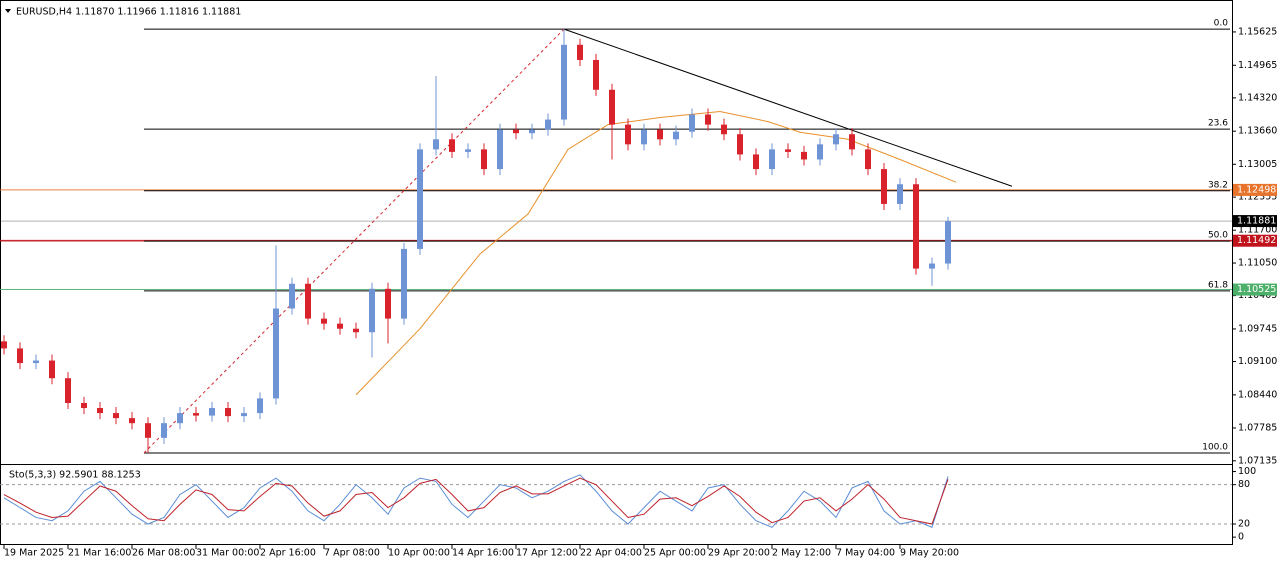 This screenshot has width=1280, height=567. I want to click on y-tick-label: 1.09745, so click(1257, 328).